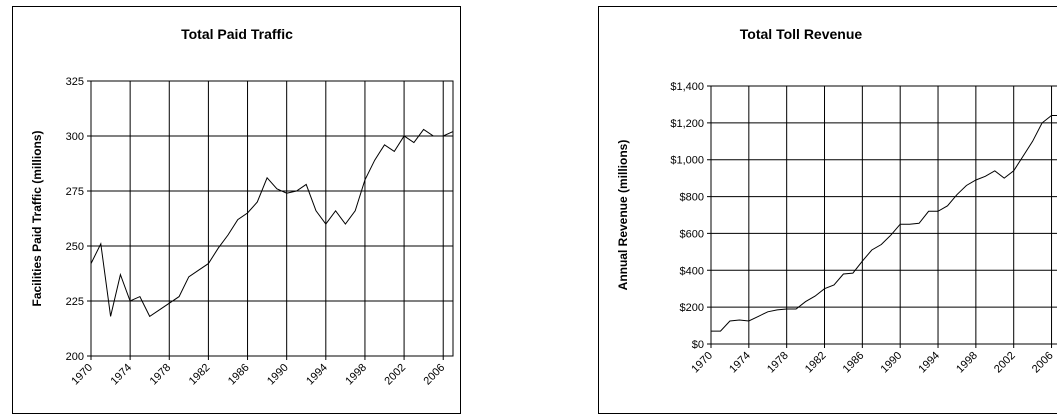  What do you see at coordinates (801, 34) in the screenshot?
I see `chart-title: Total Toll Revenue` at bounding box center [801, 34].